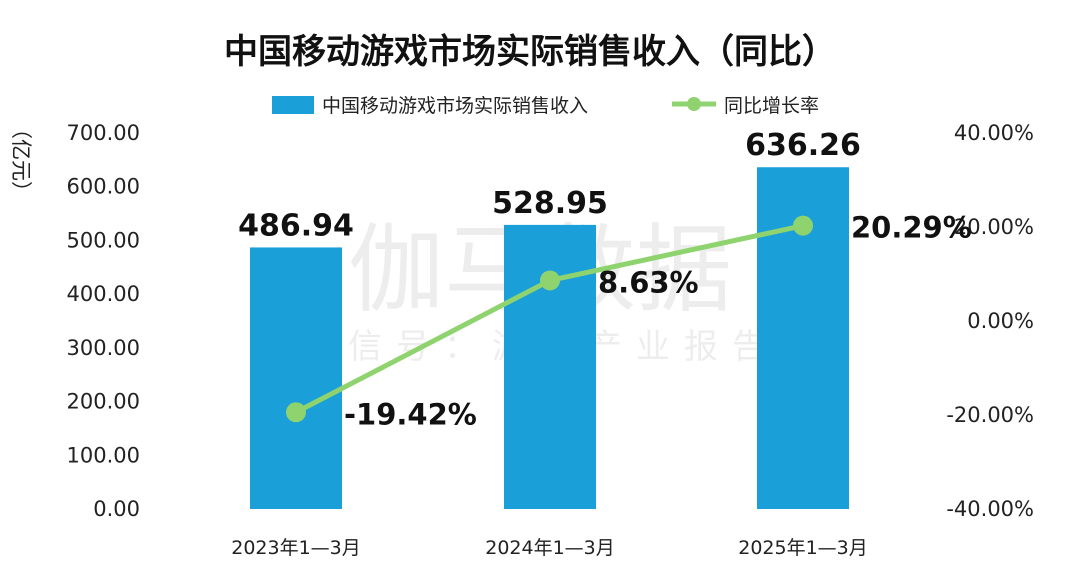 Image resolution: width=1080 pixels, height=564 pixels. What do you see at coordinates (455, 106) in the screenshot?
I see `legend-label-bar: 中国移动游戏市场实际销售收入` at bounding box center [455, 106].